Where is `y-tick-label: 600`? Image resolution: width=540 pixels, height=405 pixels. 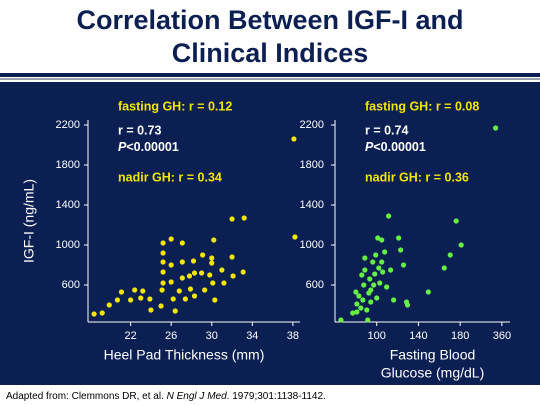
y-tick-label: 600 is located at coordinates (71, 285).